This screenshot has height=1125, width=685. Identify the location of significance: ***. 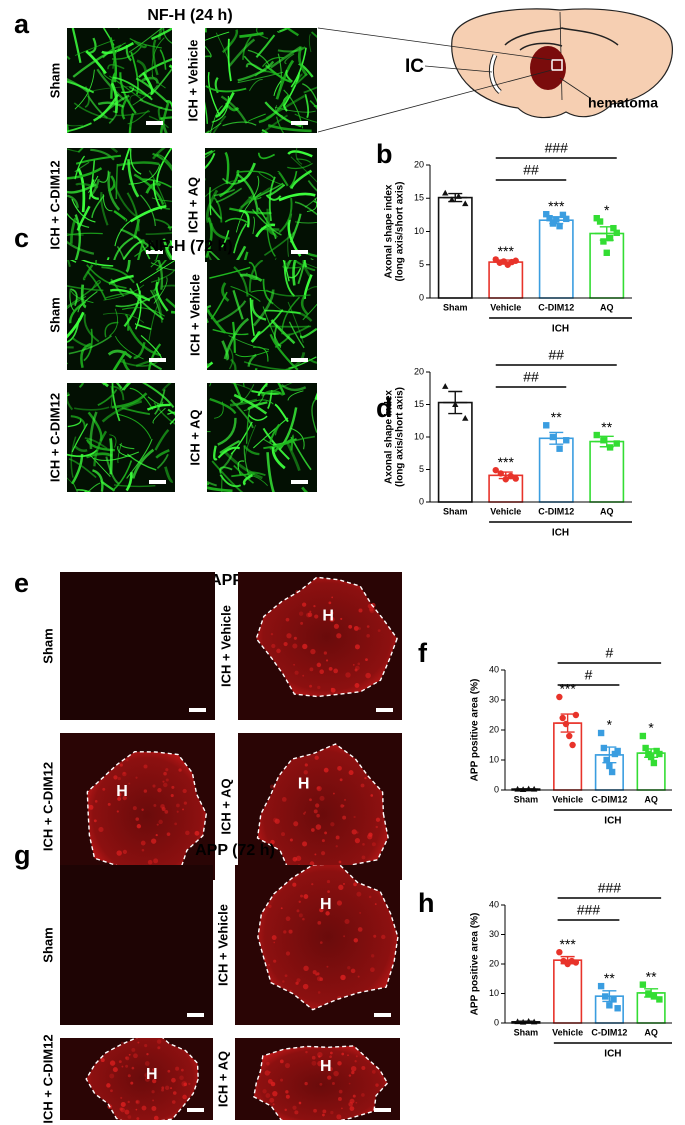
(567, 944).